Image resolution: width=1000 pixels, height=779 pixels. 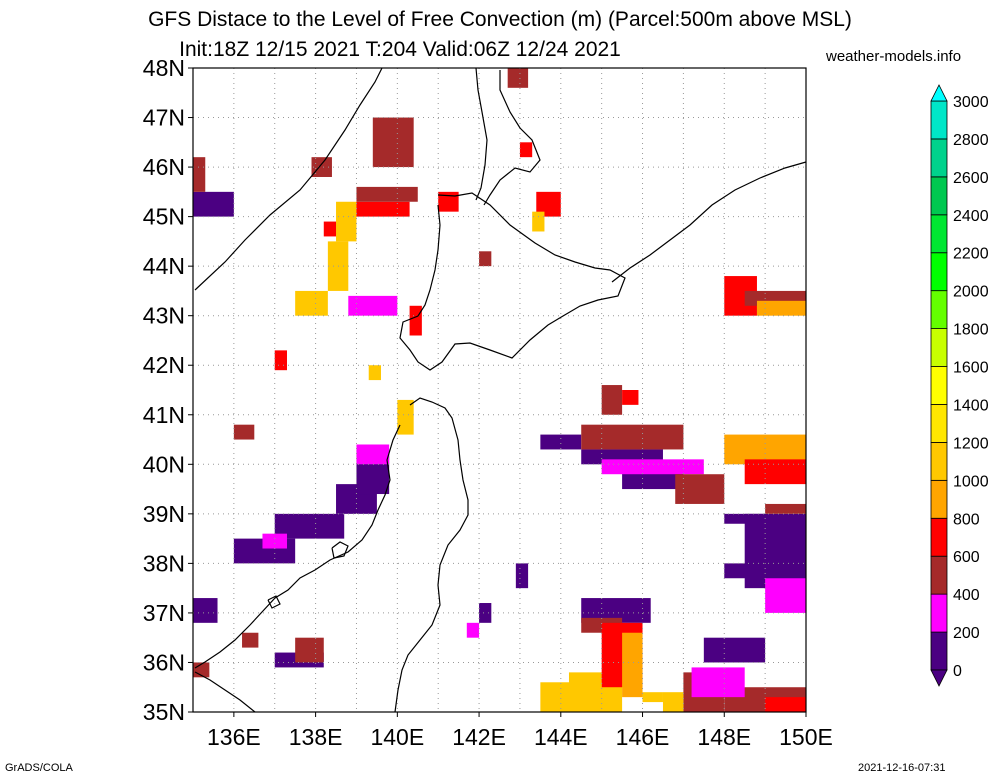 I want to click on lon-tick-label: 138E, so click(x=316, y=737).